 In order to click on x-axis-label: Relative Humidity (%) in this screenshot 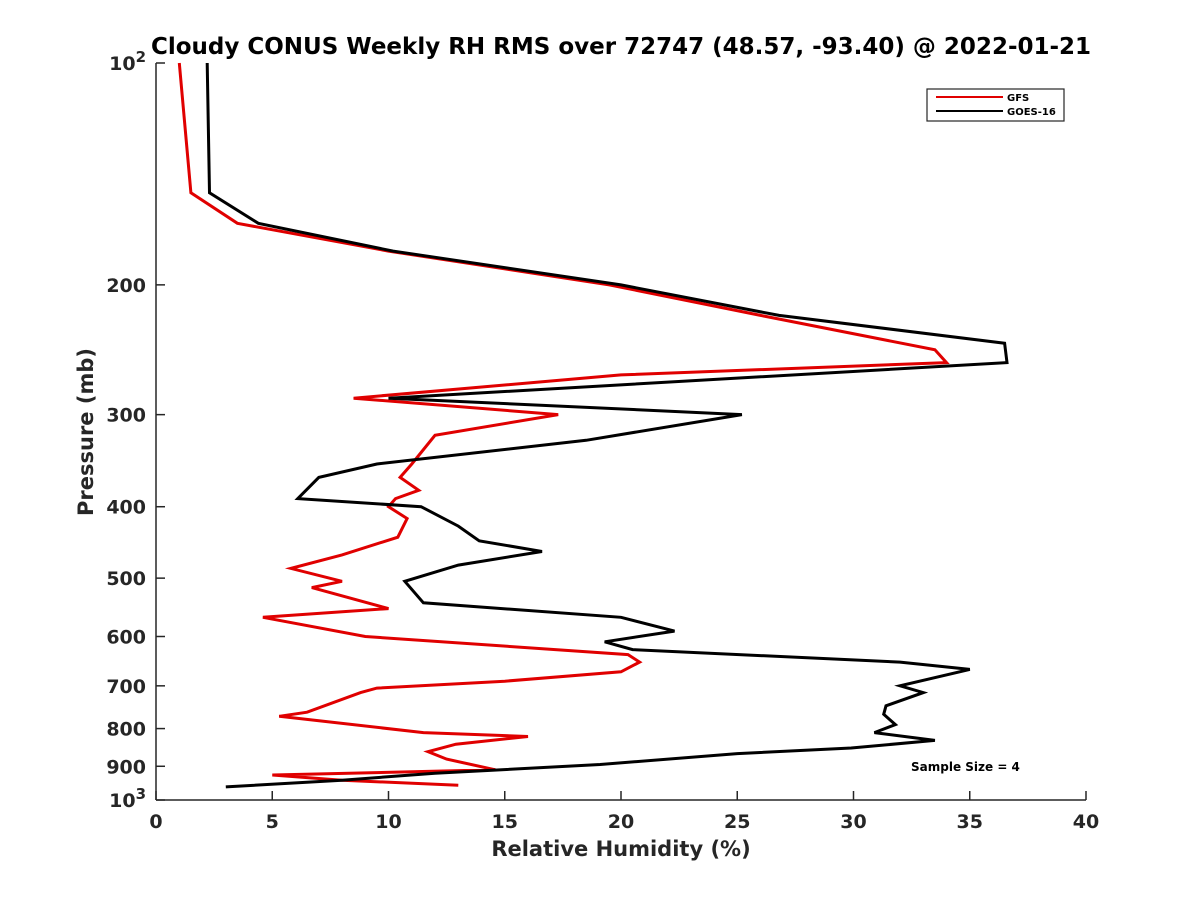, I will do `click(620, 849)`.